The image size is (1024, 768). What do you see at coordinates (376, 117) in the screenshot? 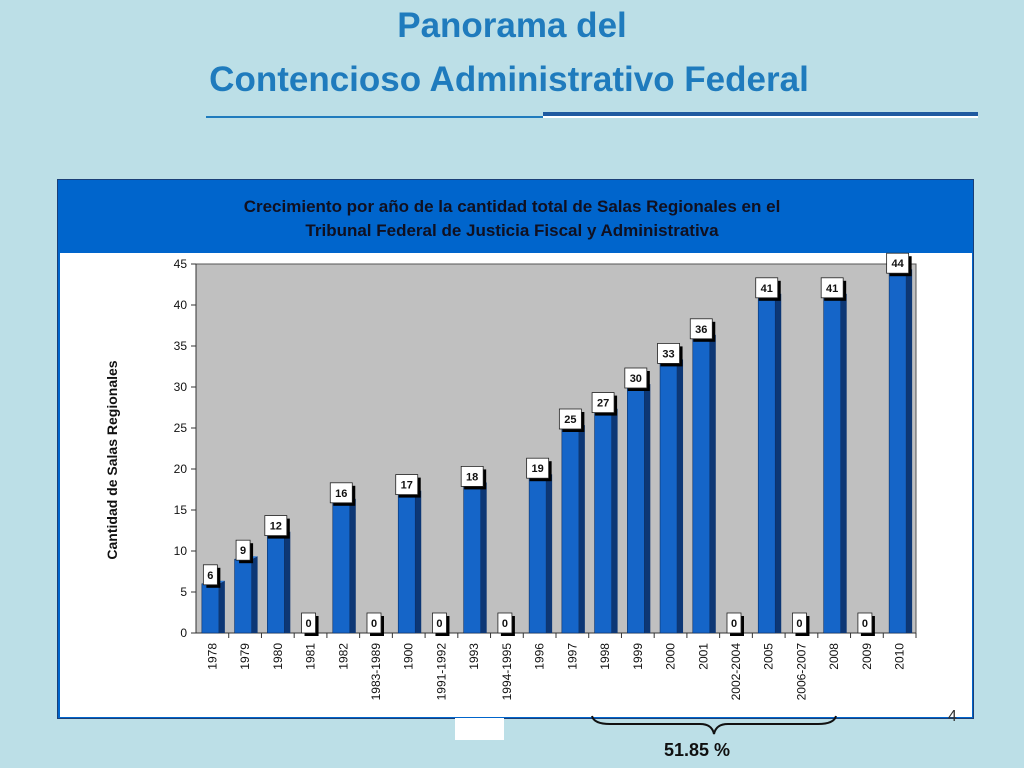
I see `title-underline-thin` at bounding box center [376, 117].